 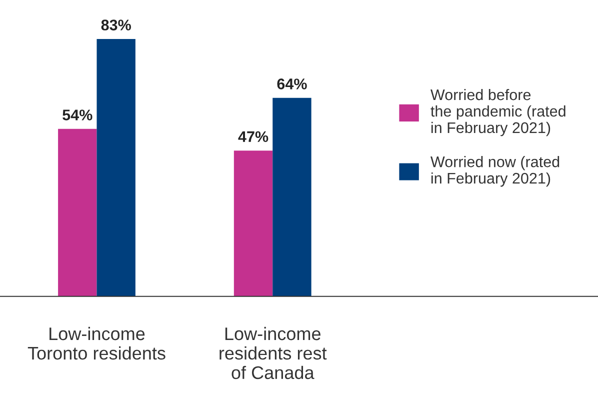 What do you see at coordinates (292, 84) in the screenshot?
I see `data-label: 64%` at bounding box center [292, 84].